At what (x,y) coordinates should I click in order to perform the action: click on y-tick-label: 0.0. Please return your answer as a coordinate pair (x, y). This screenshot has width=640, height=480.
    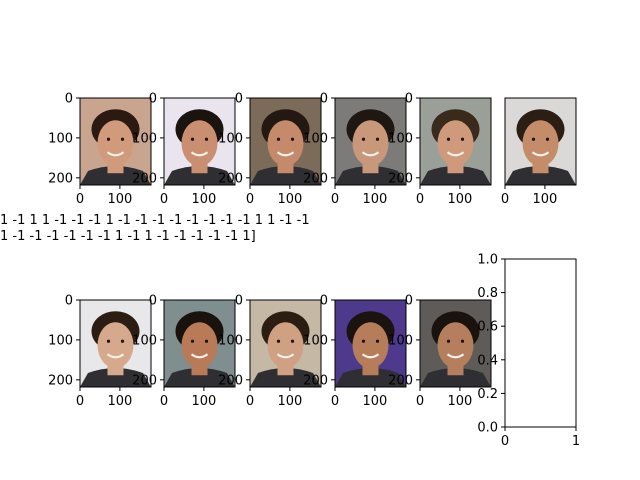
    Looking at the image, I should click on (487, 428).